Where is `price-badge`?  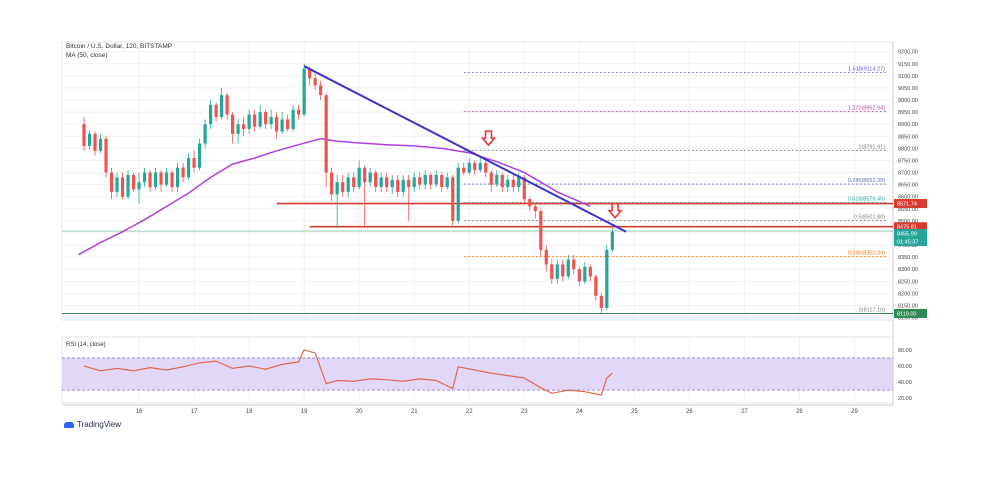
price-badge is located at coordinates (910, 242).